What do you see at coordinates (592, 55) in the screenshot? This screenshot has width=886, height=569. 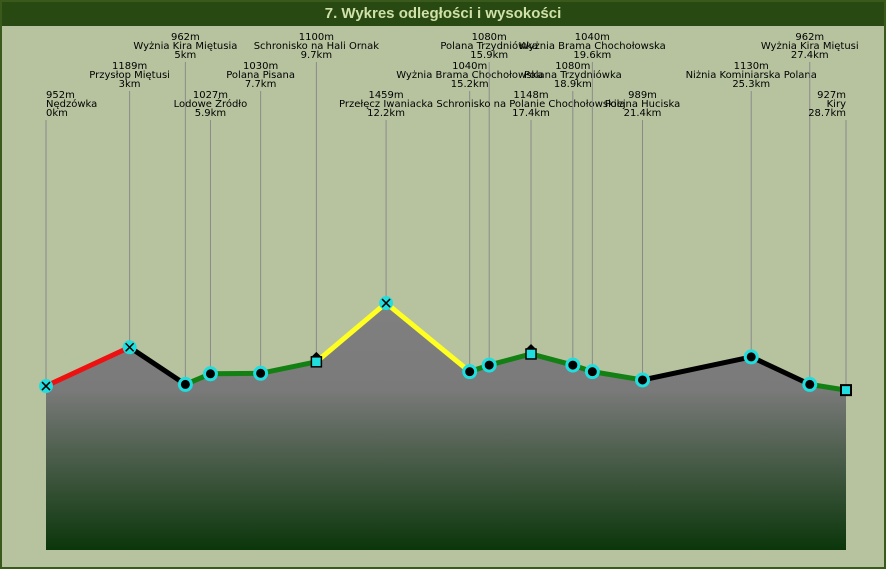 I see `distance-label: 19.6km` at bounding box center [592, 55].